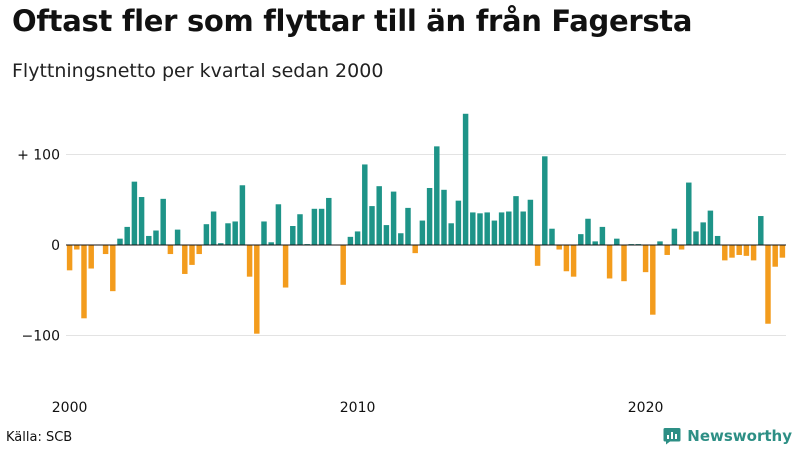 The image size is (800, 450). Describe the element at coordinates (386, 235) in the screenshot. I see `bar-2011-q1` at that location.